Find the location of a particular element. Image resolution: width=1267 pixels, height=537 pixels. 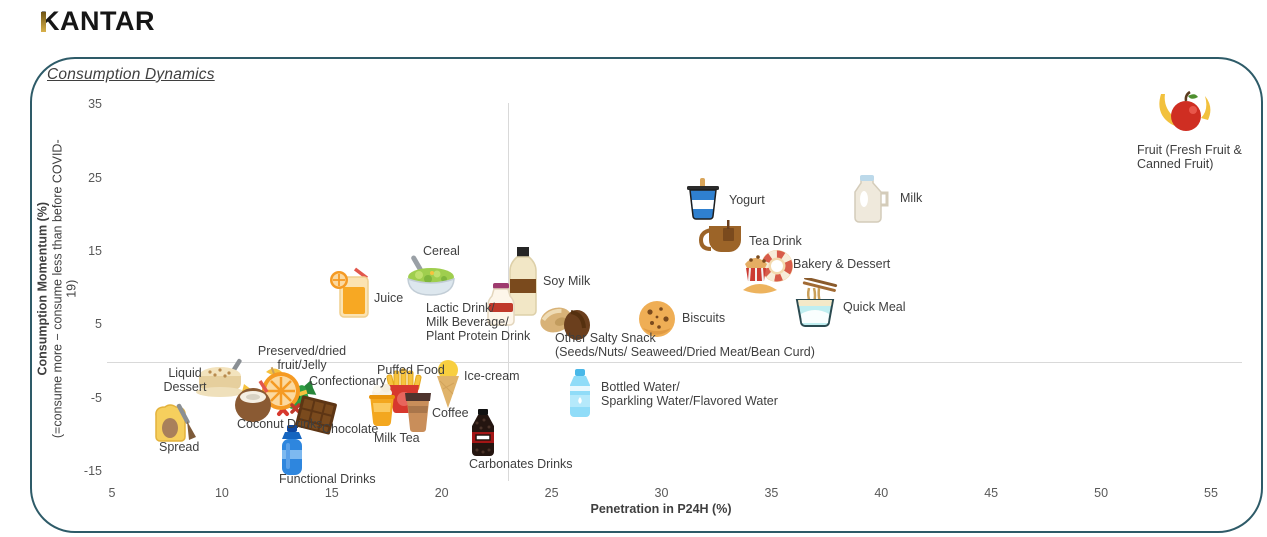

point-label: Functional Drinks is located at coordinates (327, 479).